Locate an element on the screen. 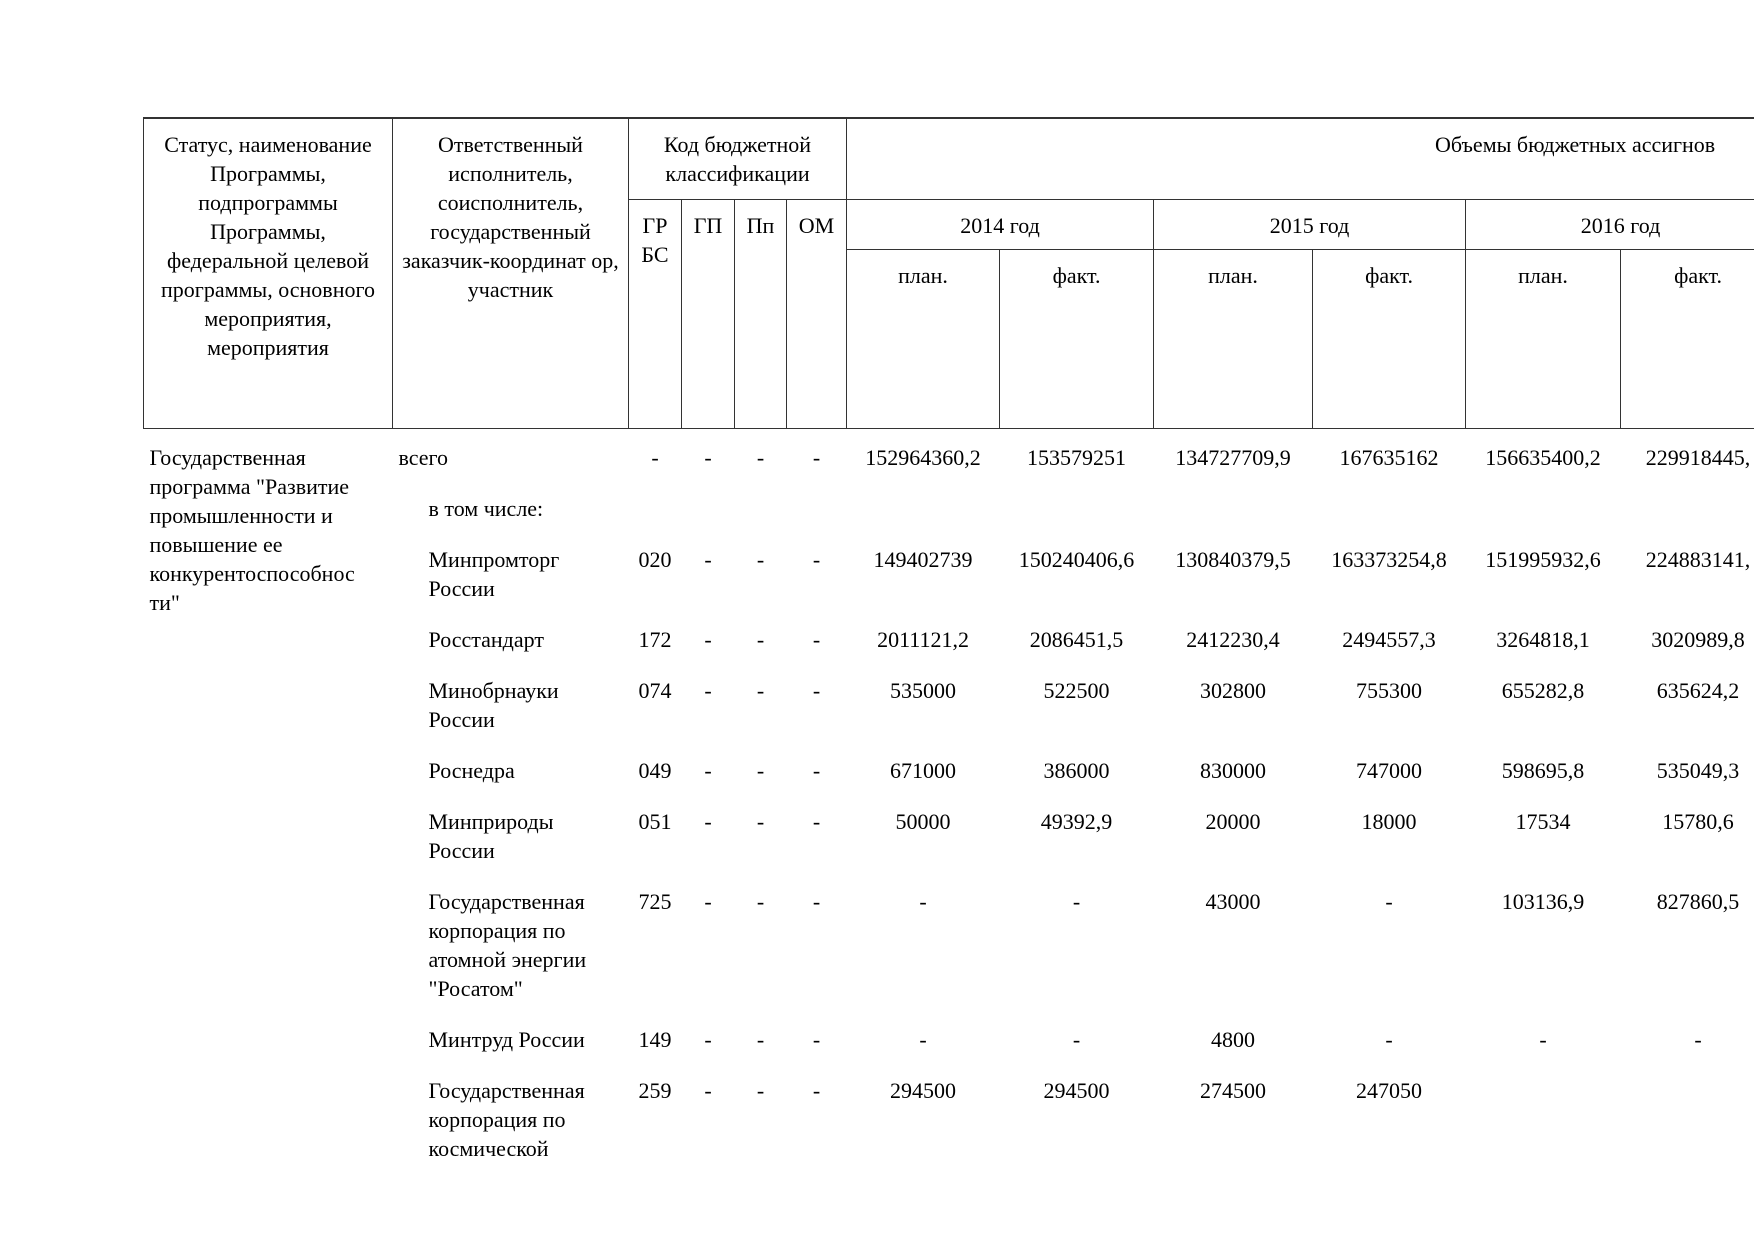 This screenshot has width=1754, height=1240. code: 725 is located at coordinates (655, 901).